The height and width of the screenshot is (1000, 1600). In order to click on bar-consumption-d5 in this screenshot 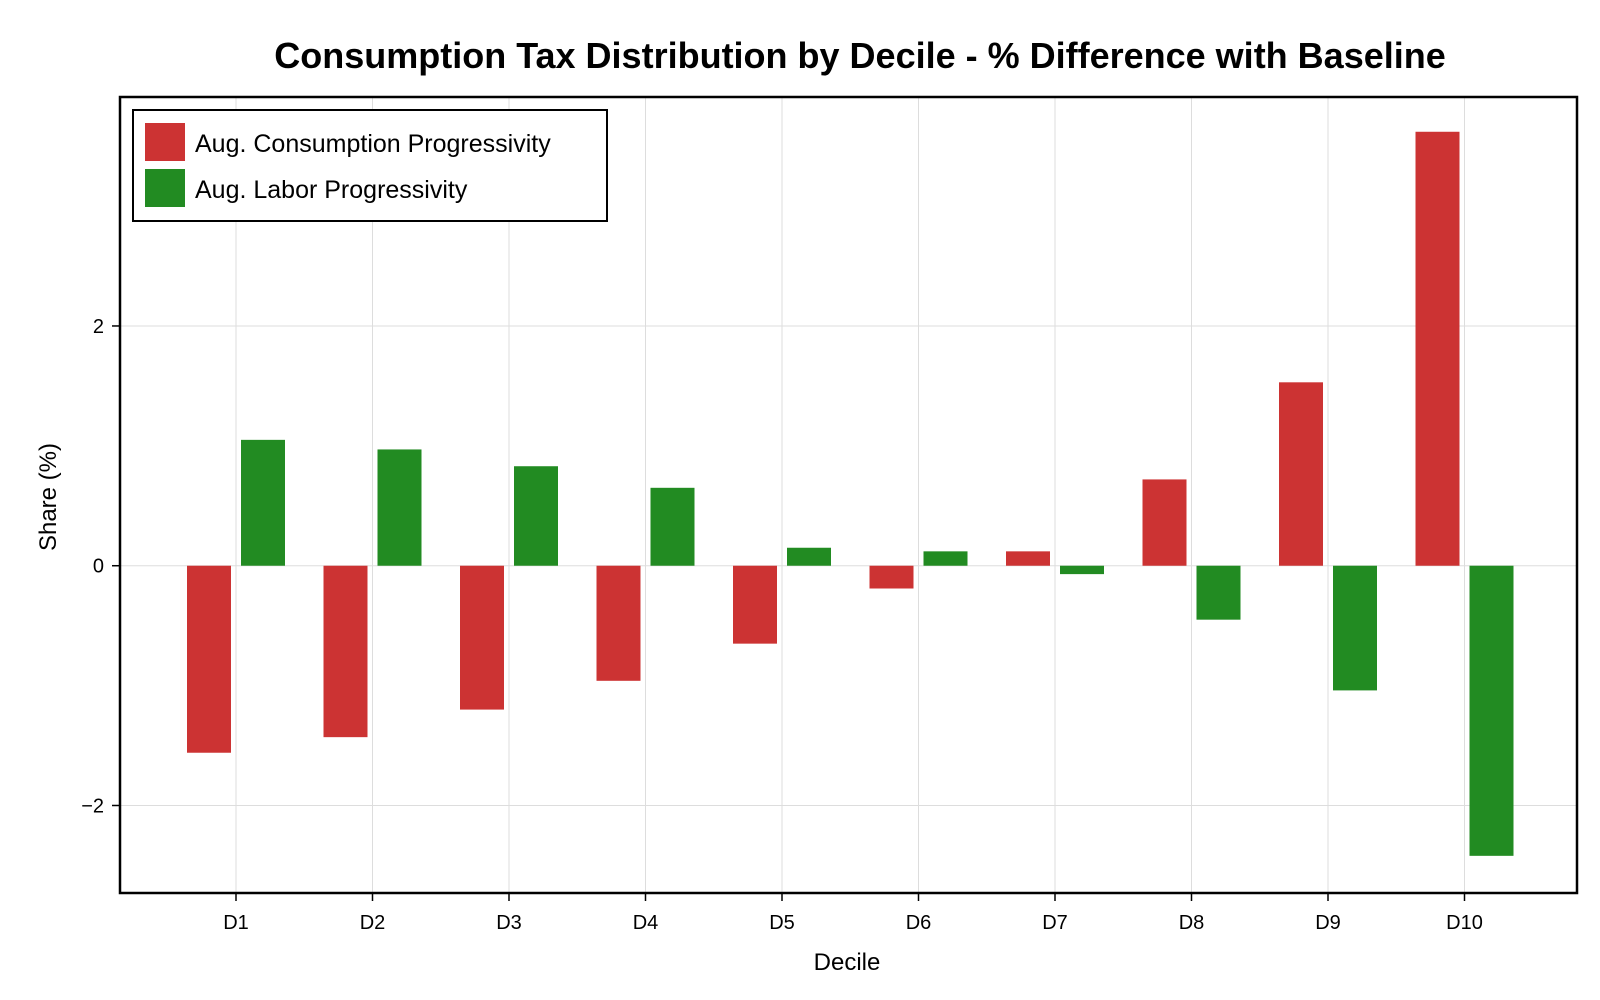, I will do `click(755, 604)`.